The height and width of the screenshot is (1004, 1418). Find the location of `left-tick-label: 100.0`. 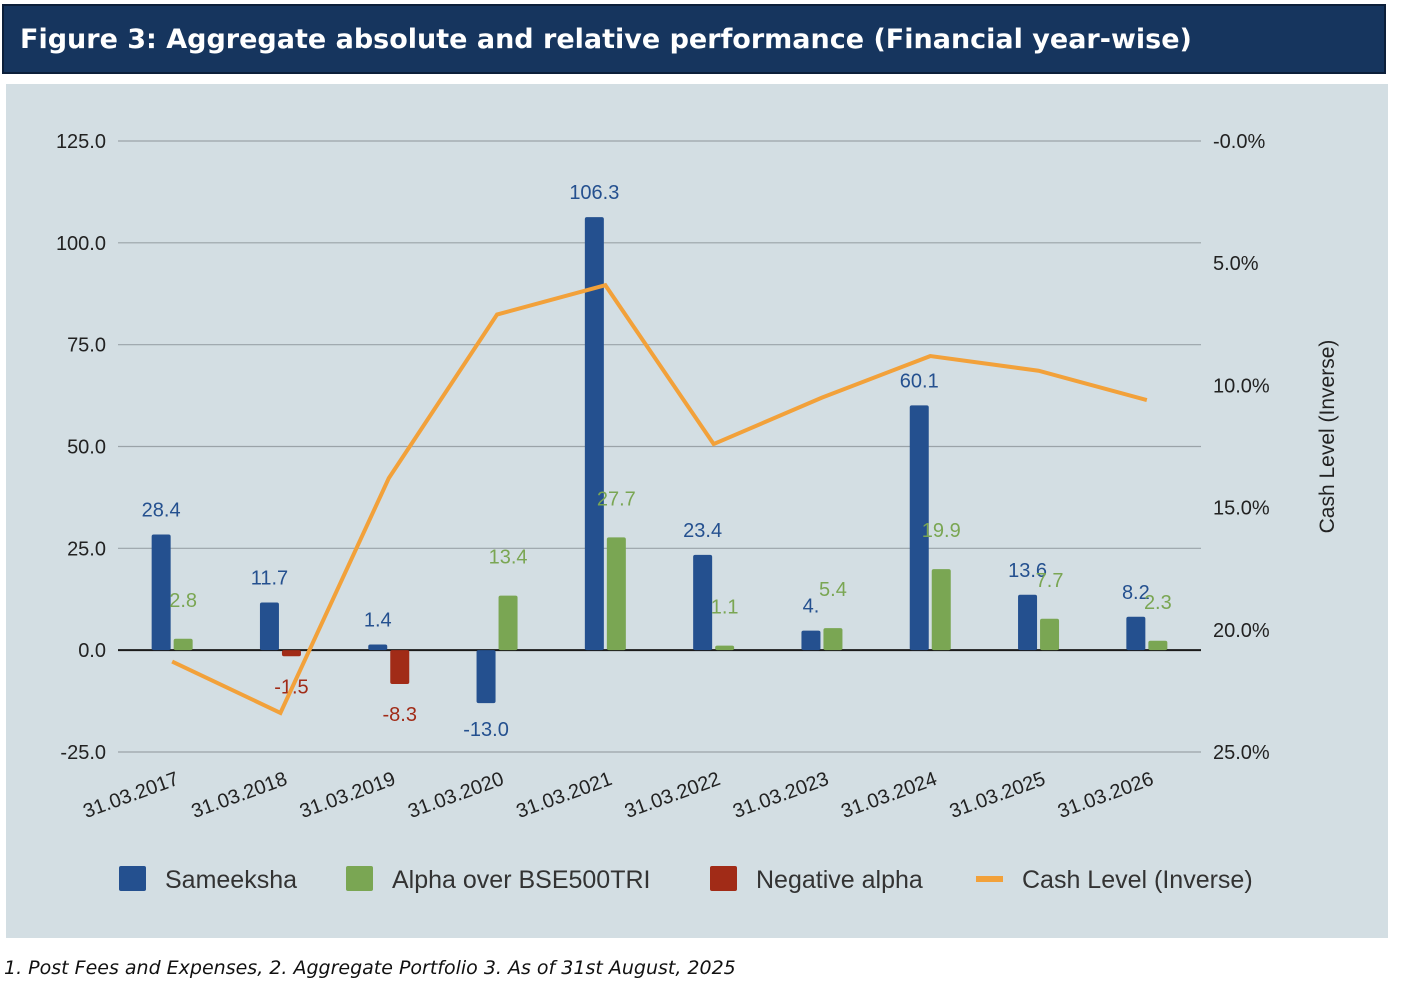

left-tick-label: 100.0 is located at coordinates (81, 244).